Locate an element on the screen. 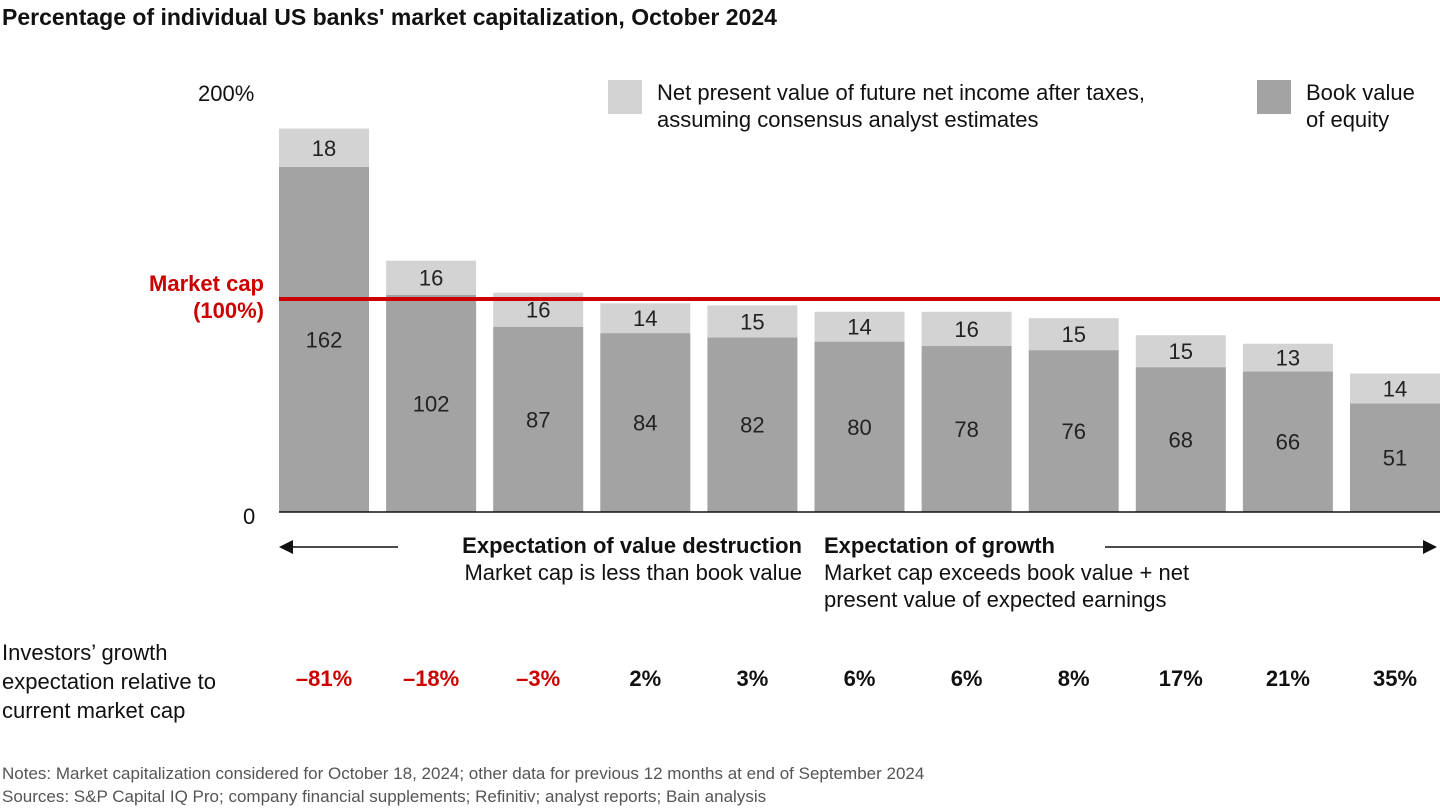  label-npv: 13 is located at coordinates (1288, 358).